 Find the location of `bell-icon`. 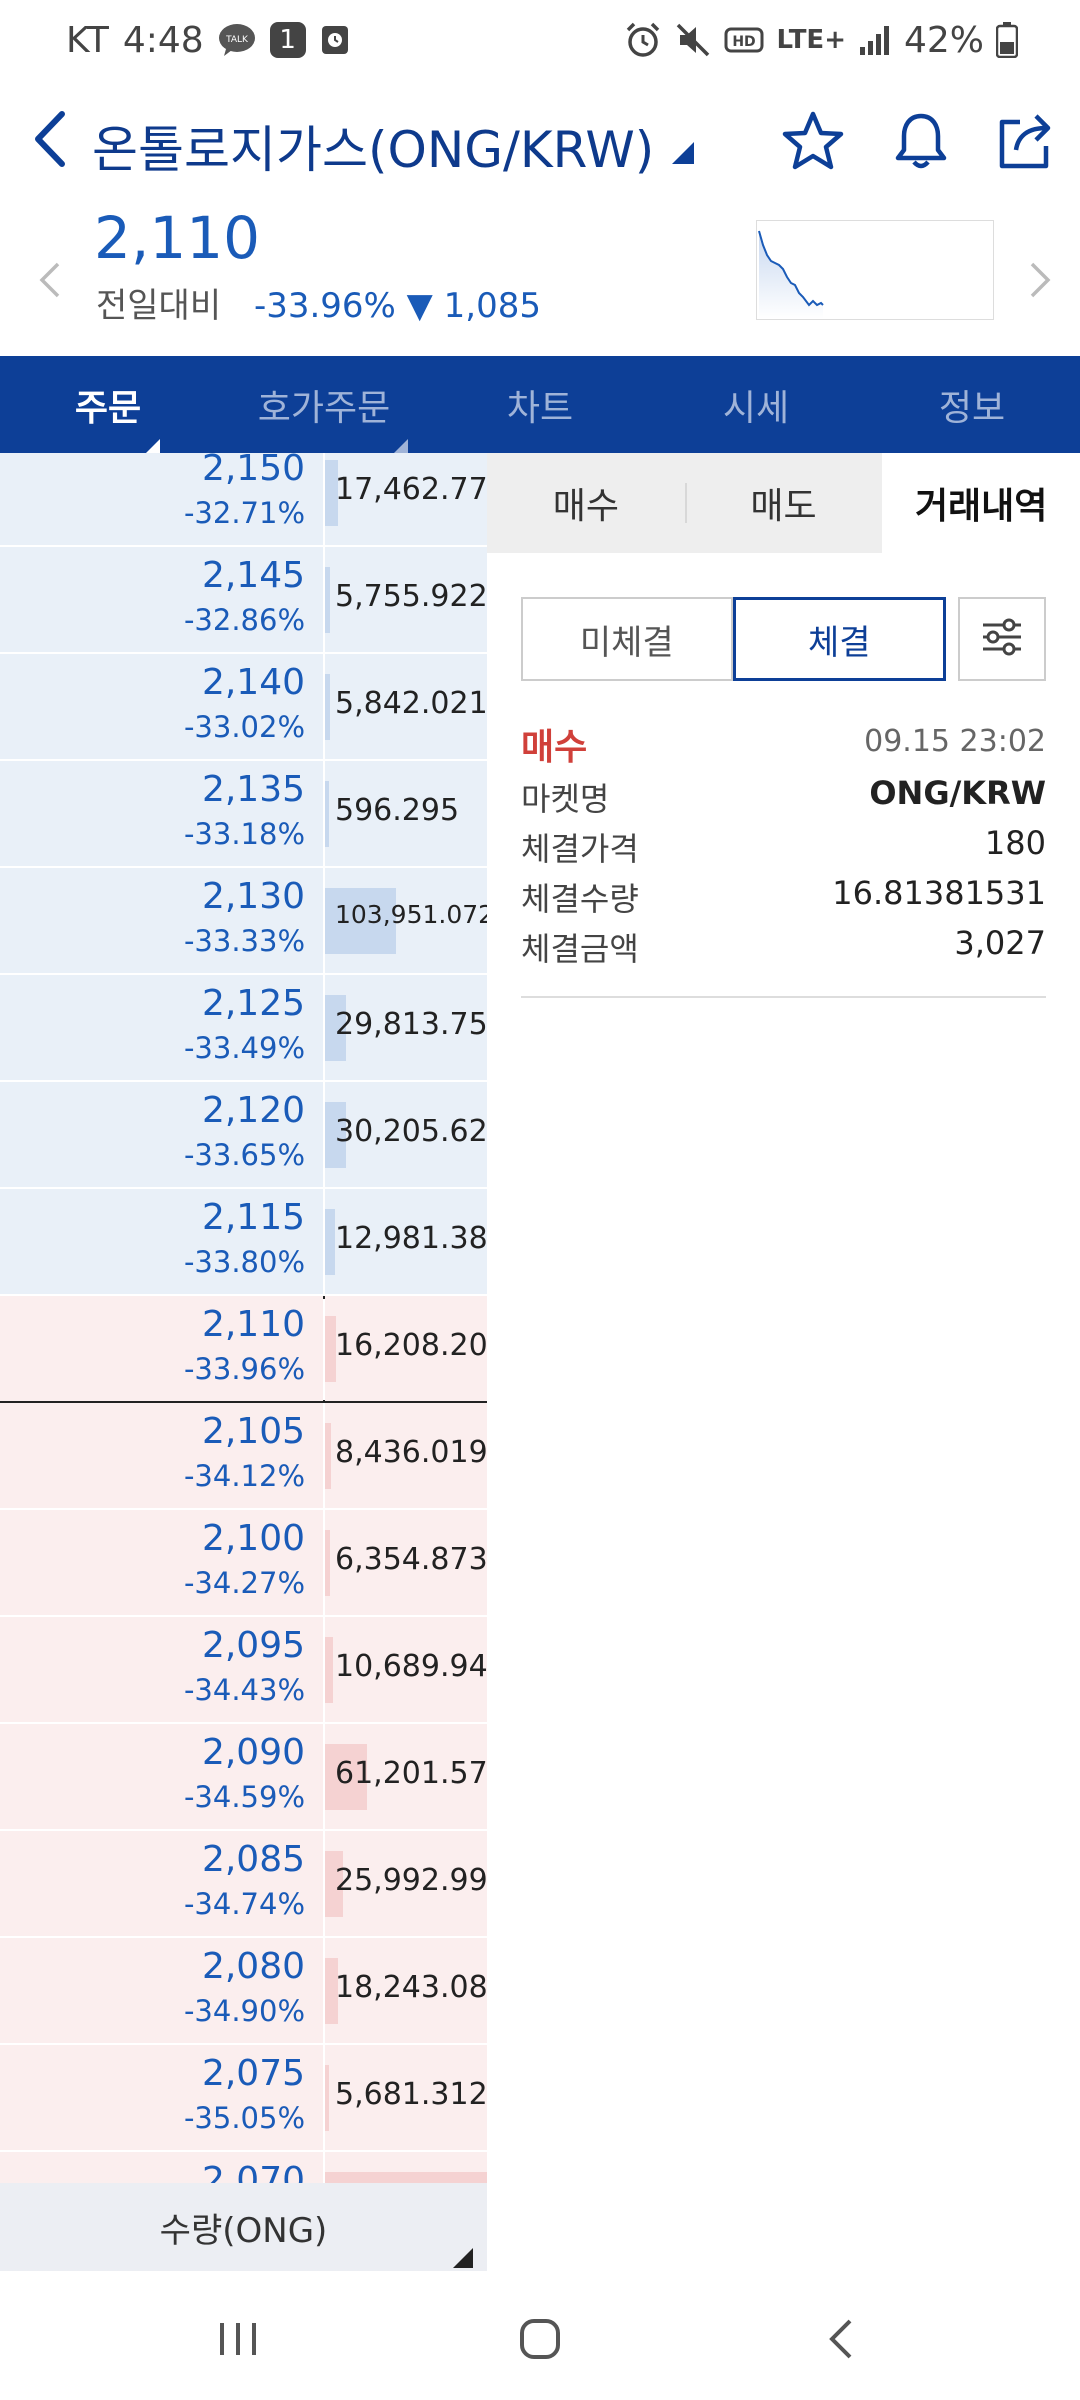

bell-icon is located at coordinates (921, 141).